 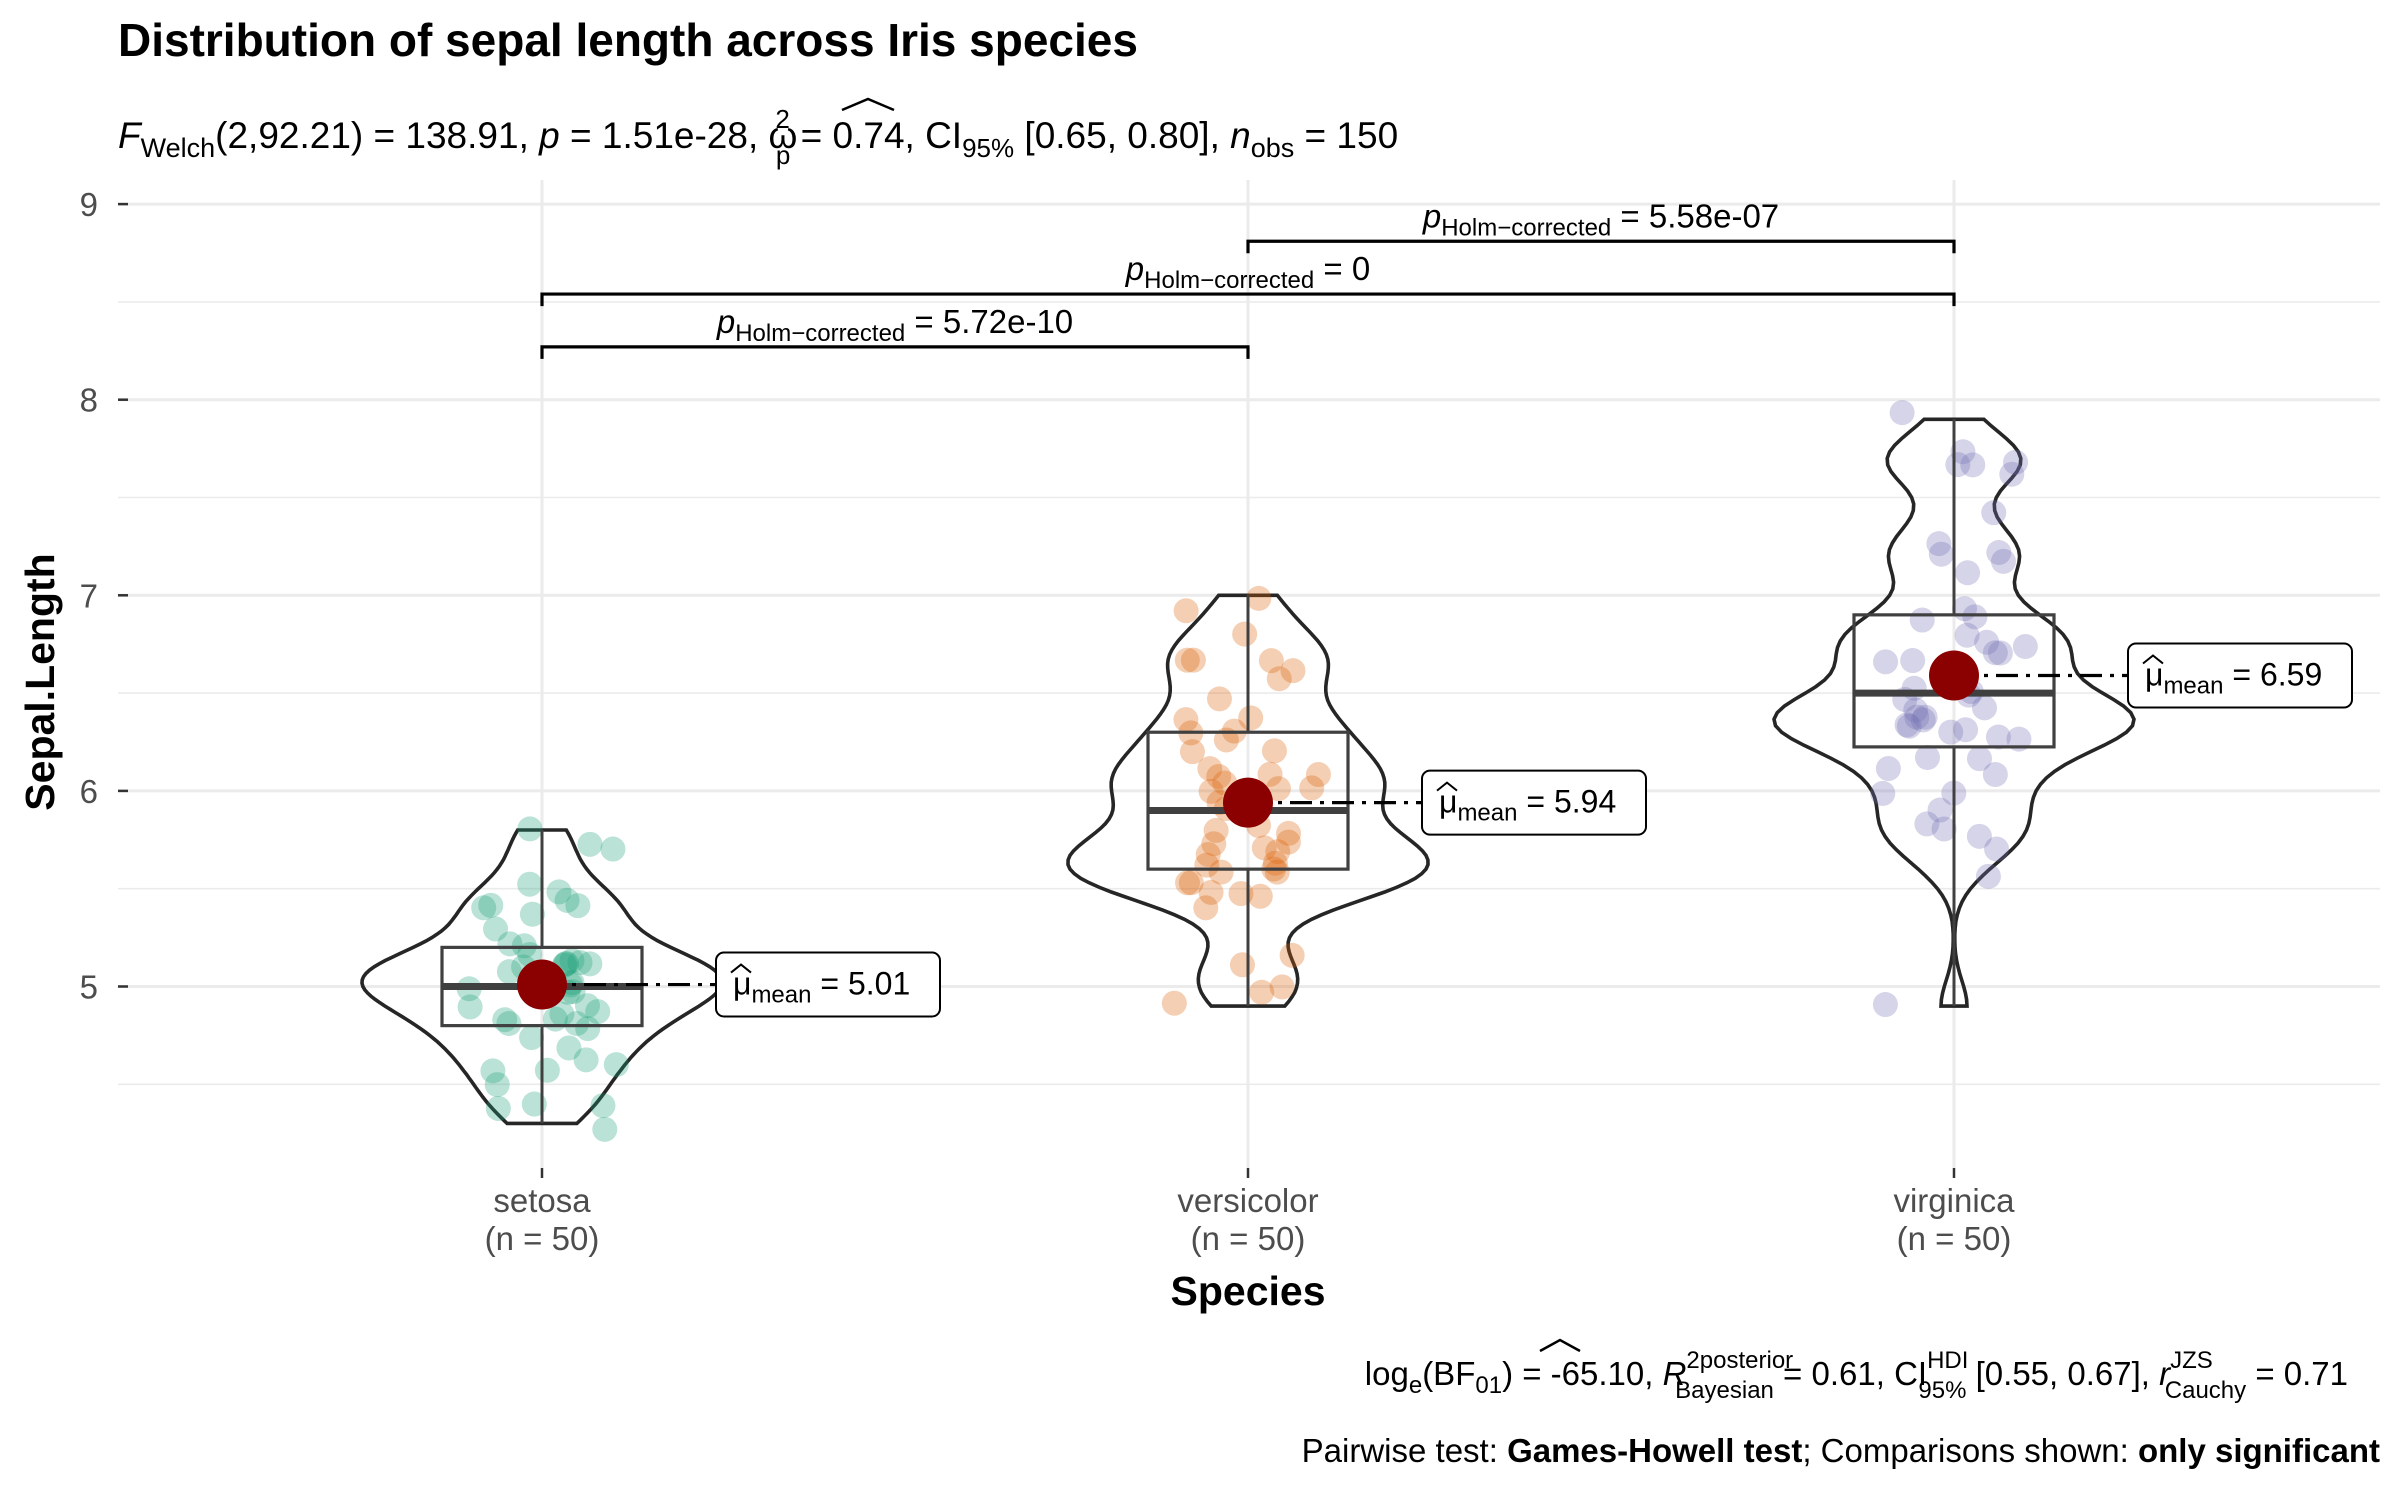 I want to click on mean-label-versicolor: μmean = 5.94, so click(x=1527, y=805).